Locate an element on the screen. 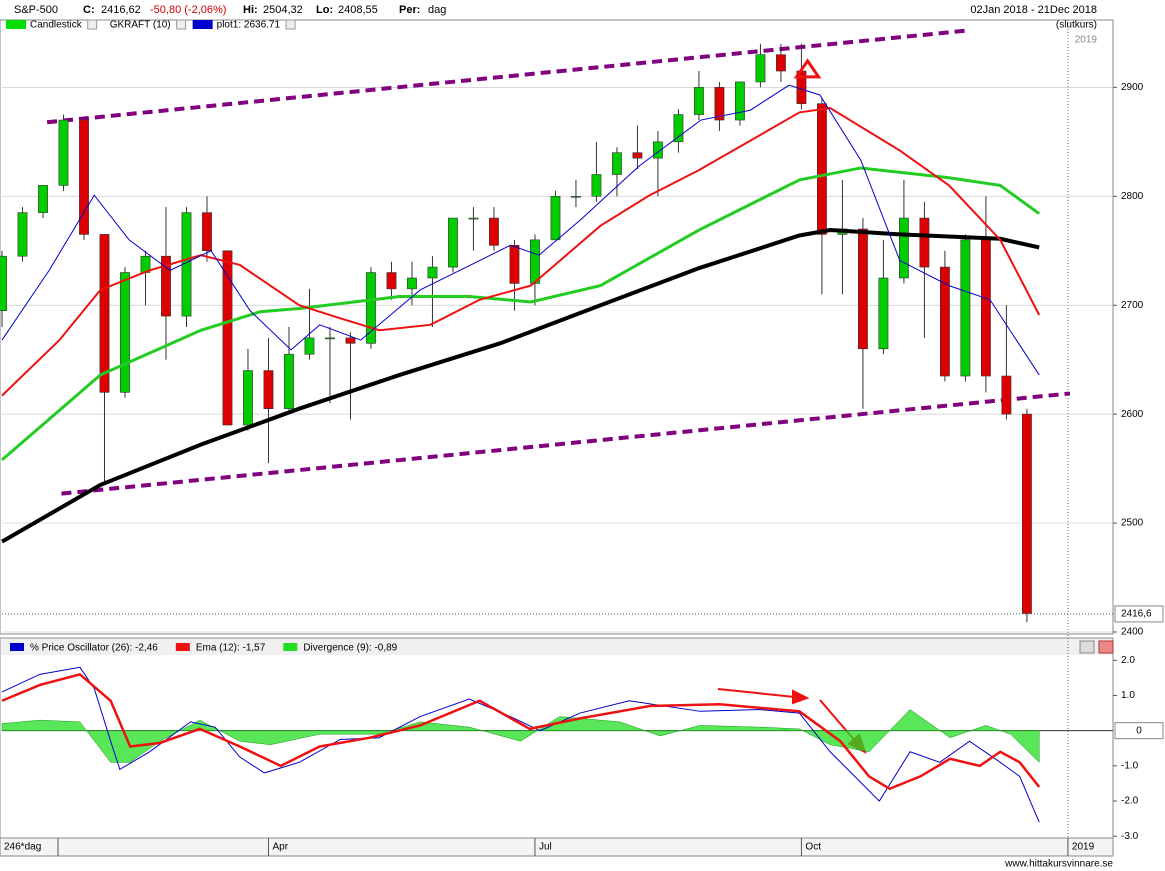 The image size is (1165, 871). change: -50,80 (-2,06%) is located at coordinates (188, 10).